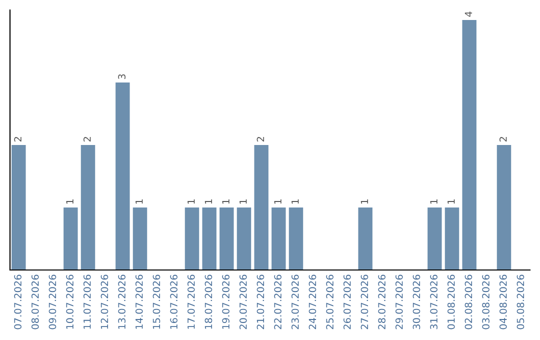  What do you see at coordinates (70, 301) in the screenshot?
I see `x-tick-label: 10.07.2026` at bounding box center [70, 301].